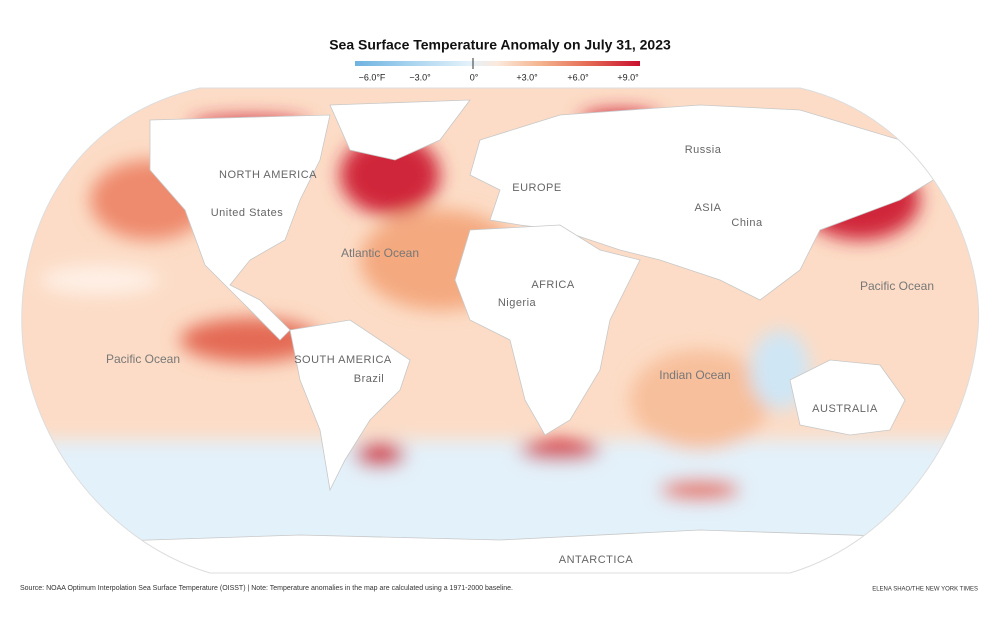 Image resolution: width=1000 pixels, height=624 pixels. Describe the element at coordinates (536, 188) in the screenshot. I see `map-label: EUROPE` at that location.